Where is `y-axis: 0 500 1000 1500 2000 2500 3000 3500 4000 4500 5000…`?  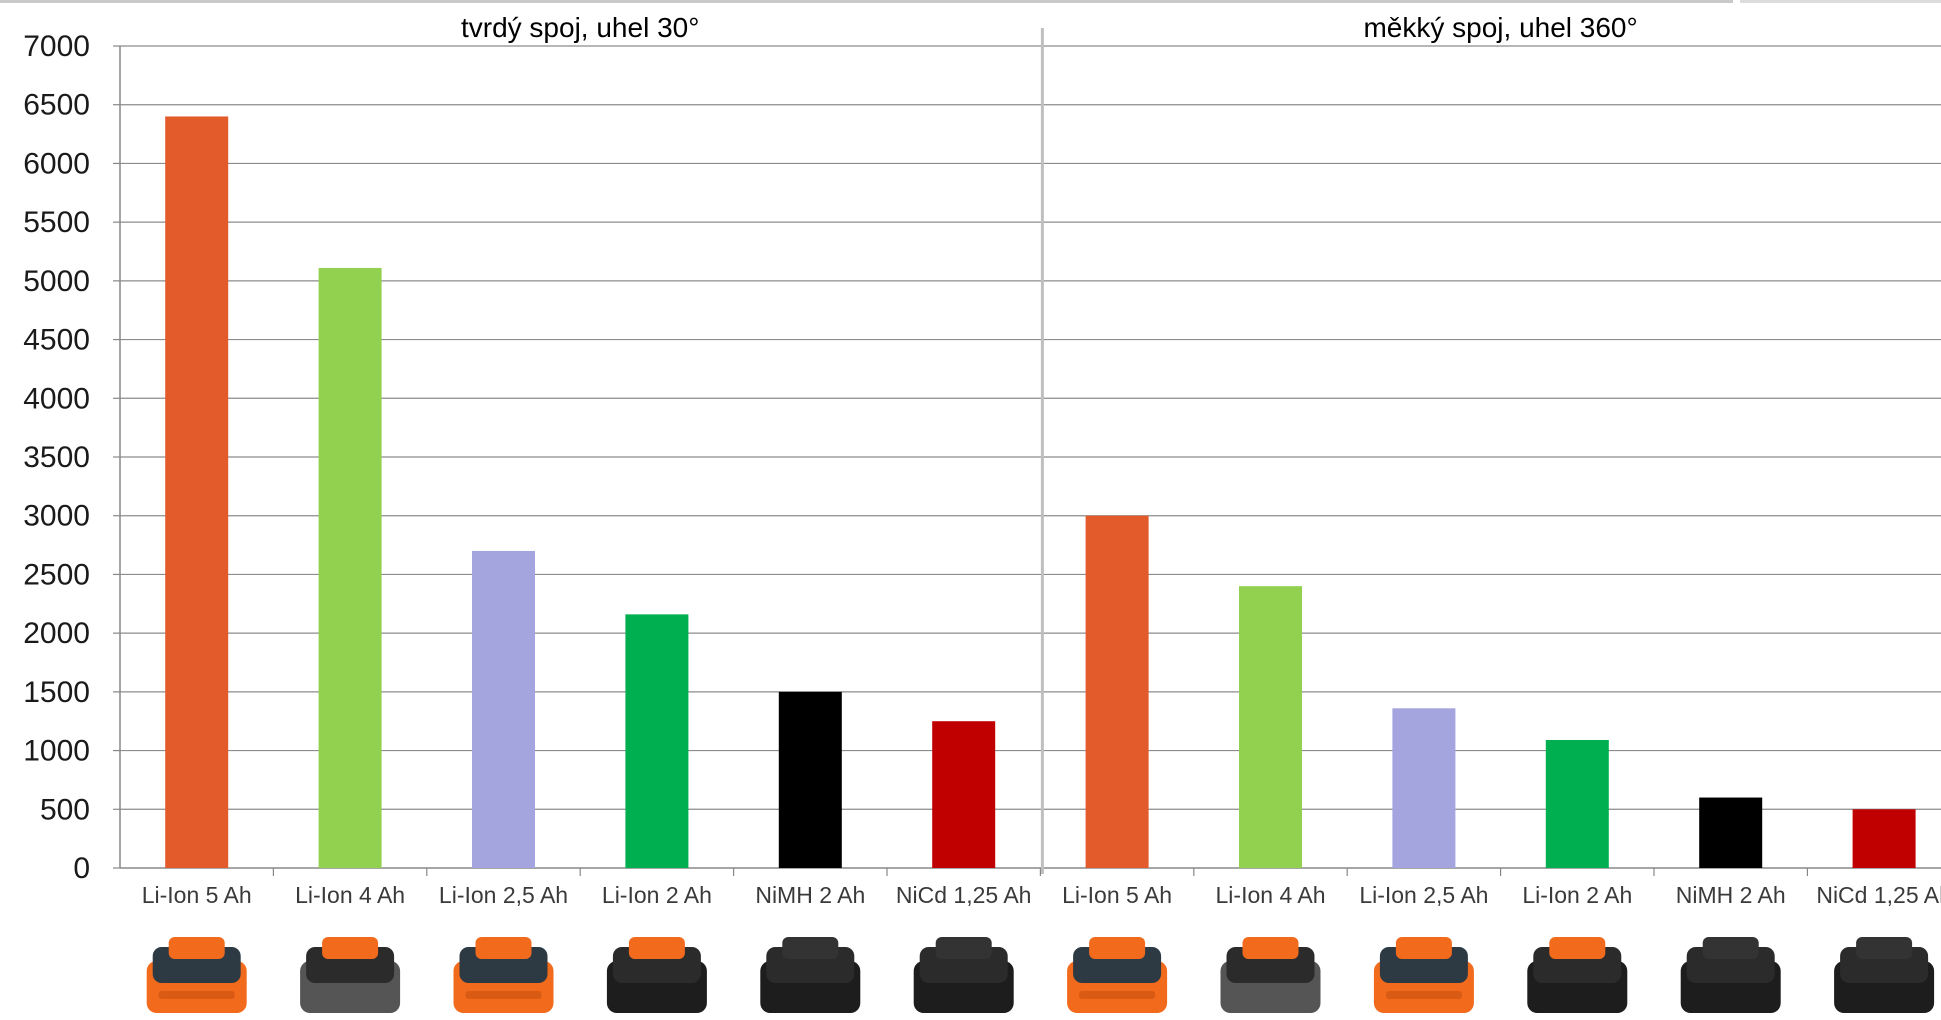
y-axis: 0 500 1000 1500 2000 2500 3000 3500 4000 4500 5000… is located at coordinates (72, 457).